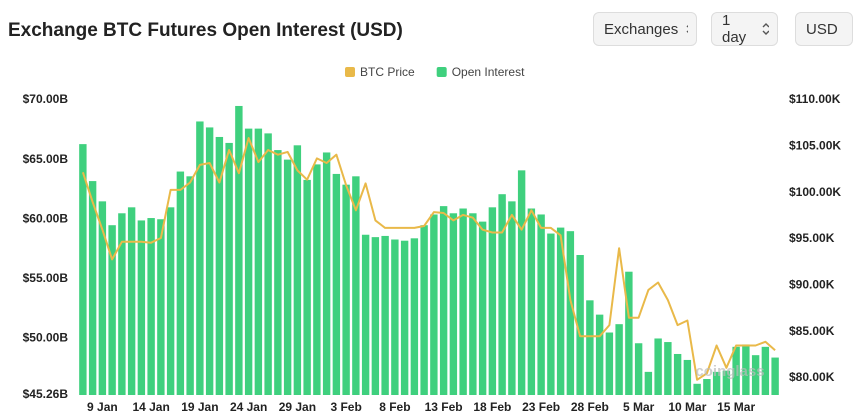  I want to click on x-tick-label: 29 Jan, so click(297, 407).